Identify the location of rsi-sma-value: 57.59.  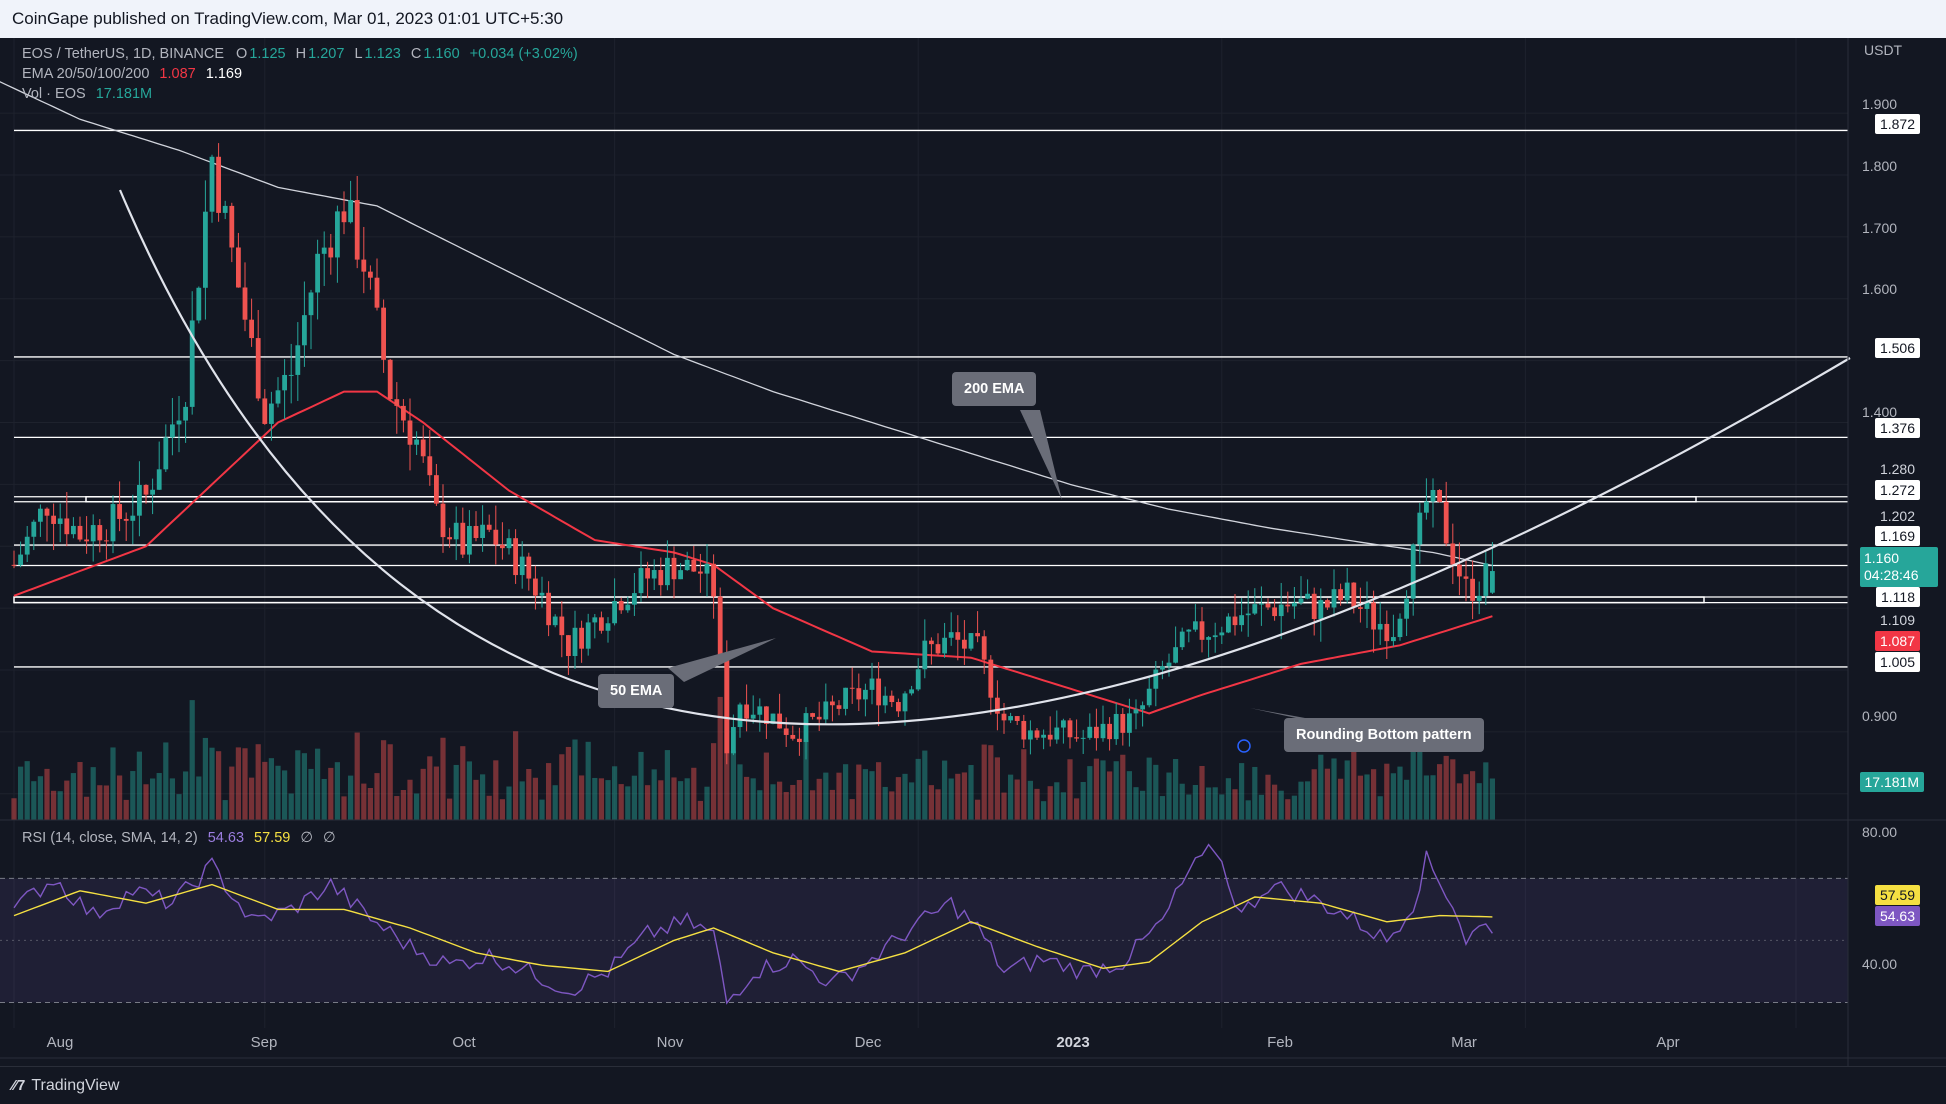
(272, 838).